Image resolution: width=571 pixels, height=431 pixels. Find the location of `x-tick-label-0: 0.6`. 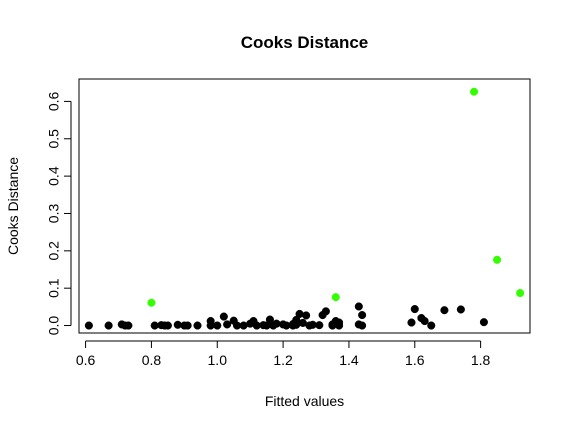

x-tick-label-0: 0.6 is located at coordinates (86, 360).